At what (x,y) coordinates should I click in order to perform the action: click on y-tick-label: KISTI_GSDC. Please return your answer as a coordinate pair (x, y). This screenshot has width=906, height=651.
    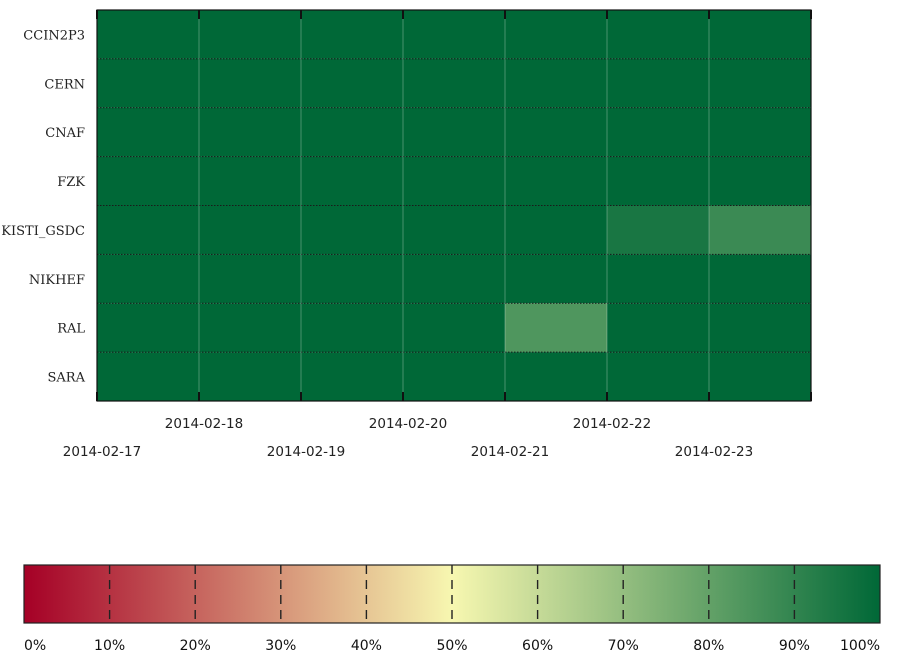
    Looking at the image, I should click on (43, 231).